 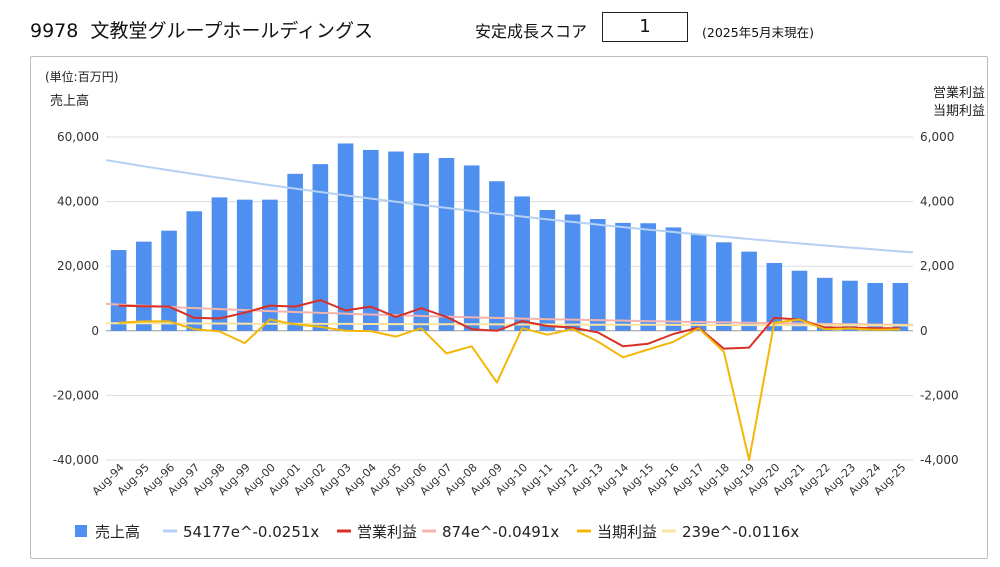 What do you see at coordinates (76, 395) in the screenshot?
I see `left-y-tick-label: -20,000` at bounding box center [76, 395].